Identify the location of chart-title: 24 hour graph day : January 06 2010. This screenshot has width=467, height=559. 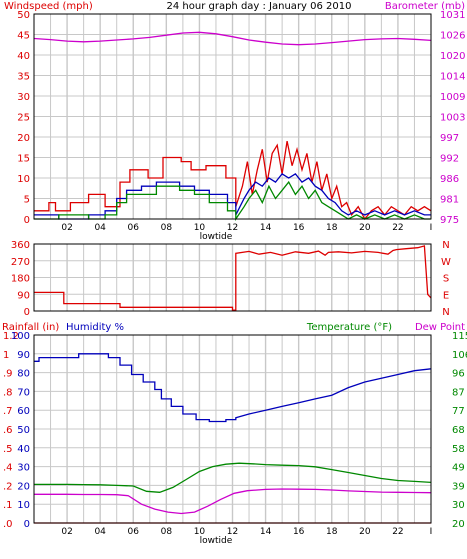
(259, 6).